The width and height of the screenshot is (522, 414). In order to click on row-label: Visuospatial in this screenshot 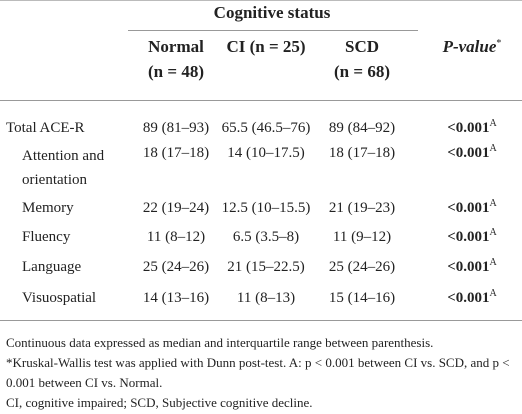, I will do `click(59, 298)`.